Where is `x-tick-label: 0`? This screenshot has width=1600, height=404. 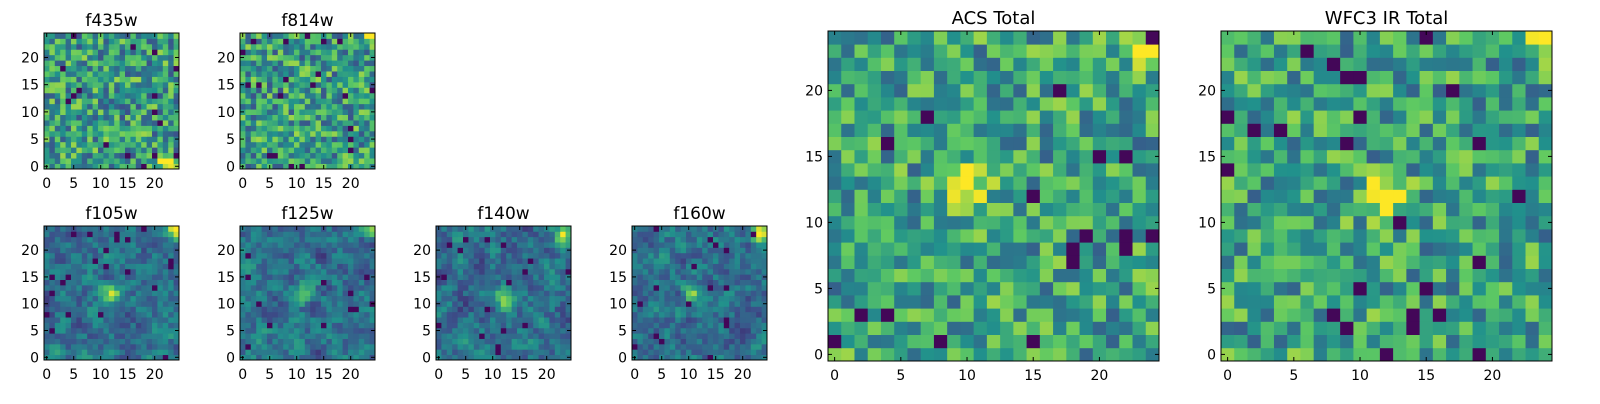 x-tick-label: 0 is located at coordinates (634, 375).